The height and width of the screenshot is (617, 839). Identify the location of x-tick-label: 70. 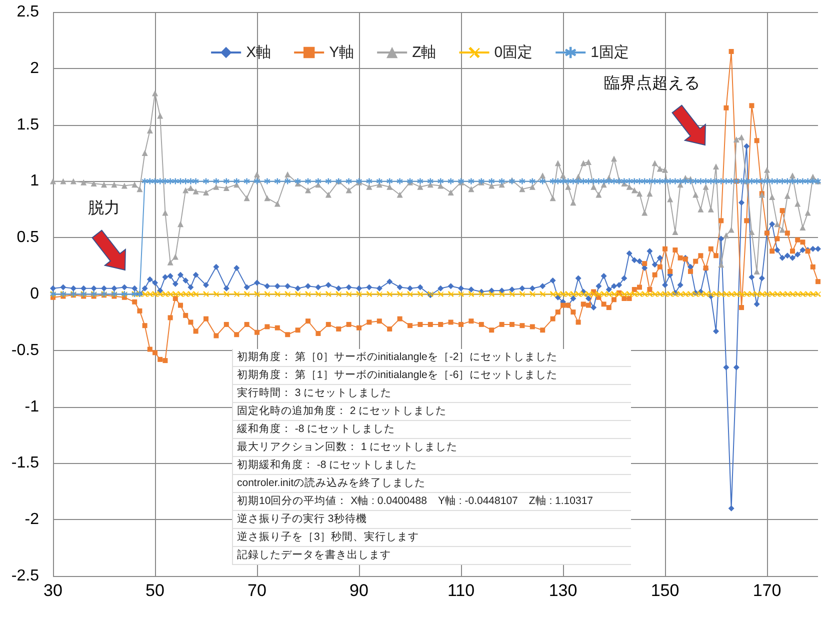
(257, 590).